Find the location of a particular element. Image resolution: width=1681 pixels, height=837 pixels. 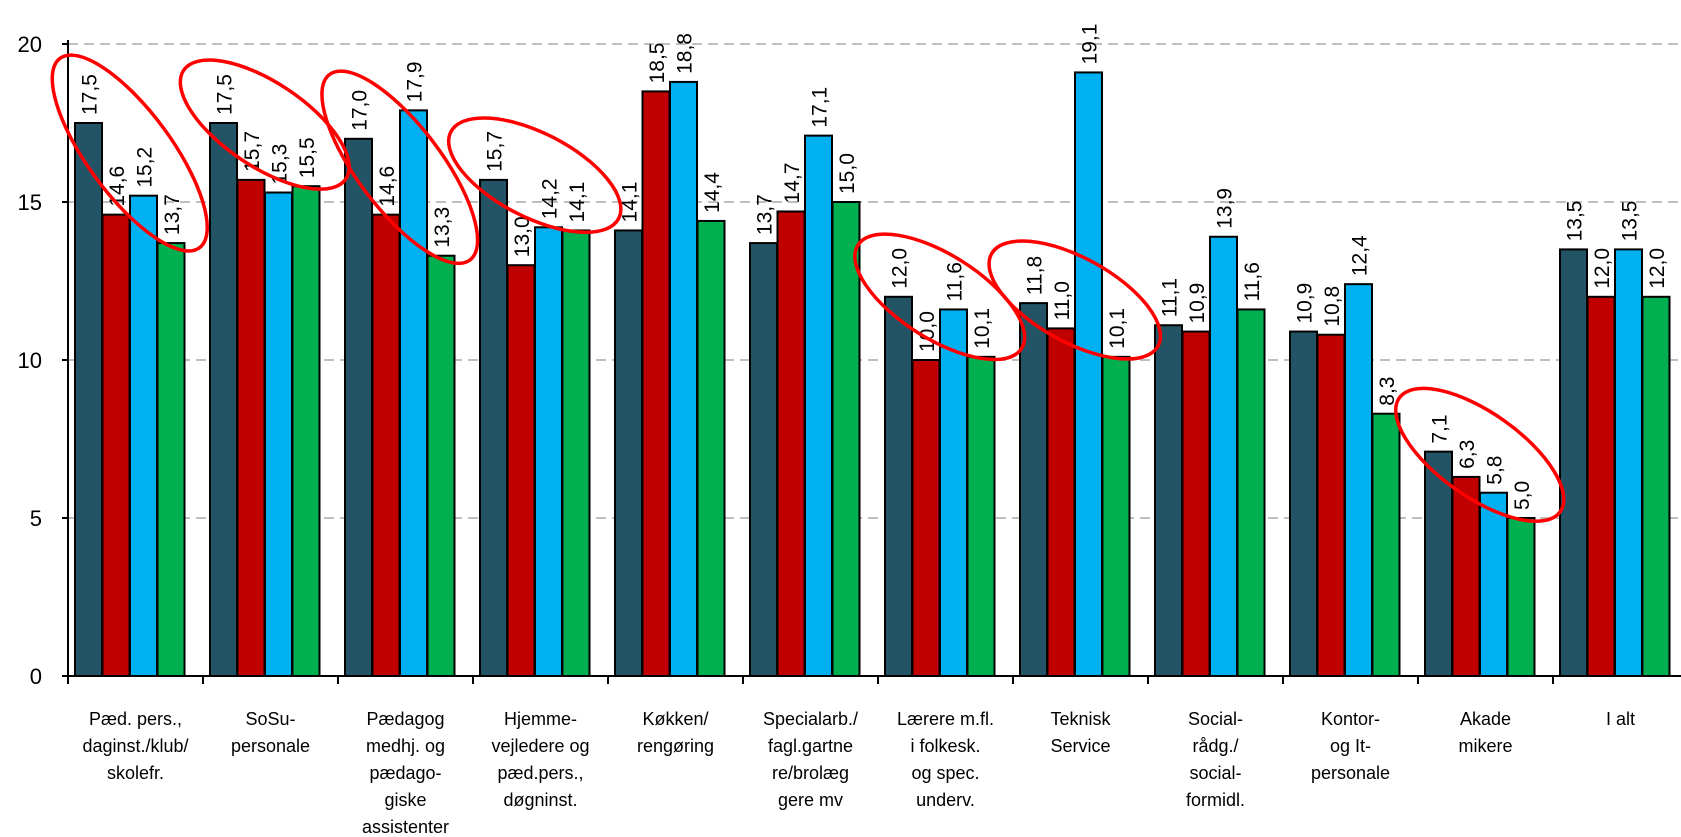

category-label-line: rengøring is located at coordinates (675, 746).